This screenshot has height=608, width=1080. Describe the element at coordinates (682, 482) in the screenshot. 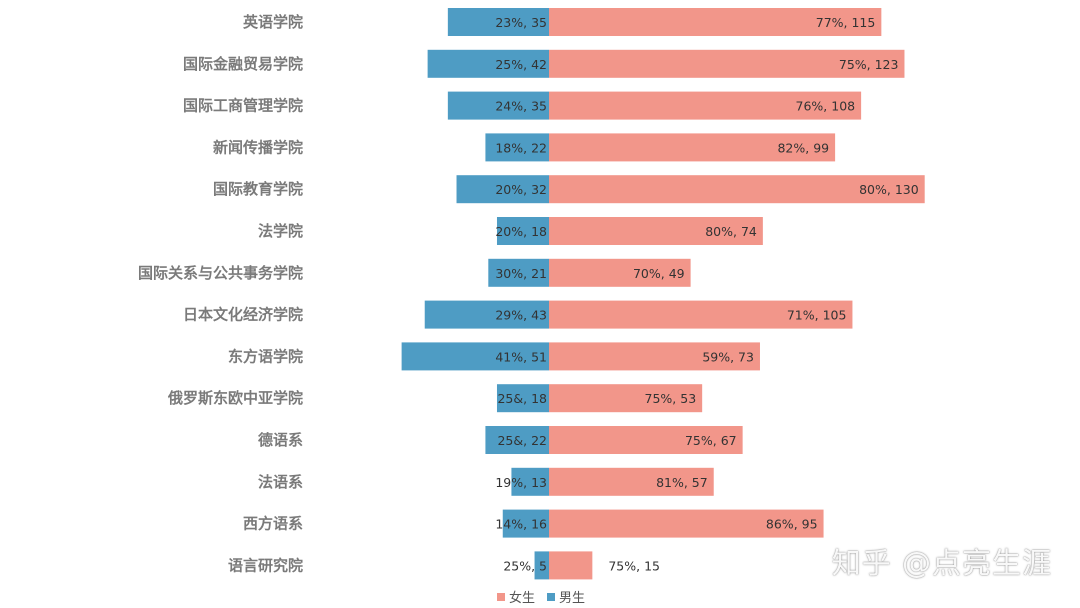

I see `data-label-female: 81%, 57` at that location.